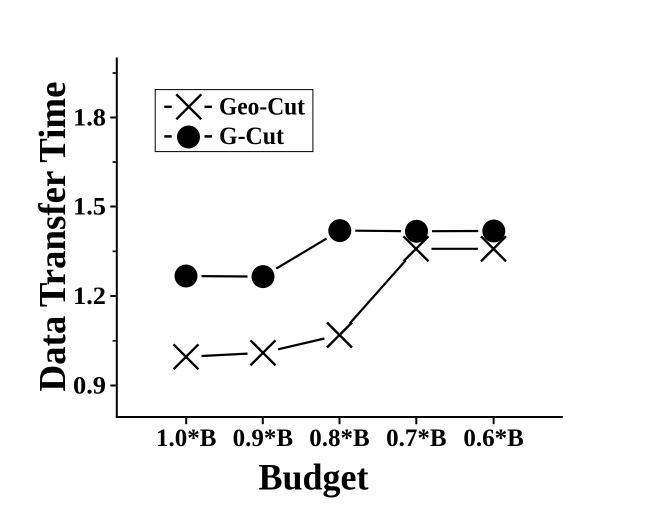  Describe the element at coordinates (252, 136) in the screenshot. I see `svg-text: G-Cut` at that location.